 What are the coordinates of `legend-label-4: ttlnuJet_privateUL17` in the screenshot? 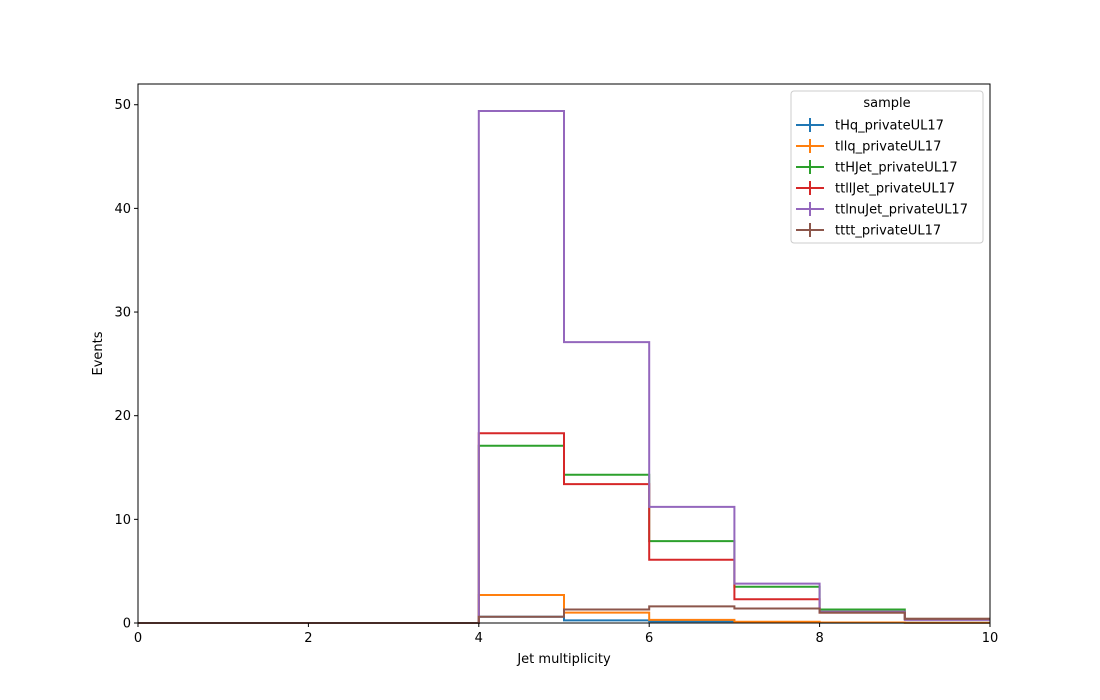 It's located at (901, 210).